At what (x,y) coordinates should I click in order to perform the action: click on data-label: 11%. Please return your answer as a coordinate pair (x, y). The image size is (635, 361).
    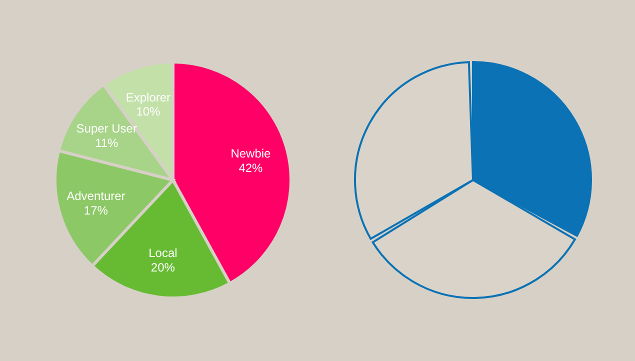
    Looking at the image, I should click on (107, 143).